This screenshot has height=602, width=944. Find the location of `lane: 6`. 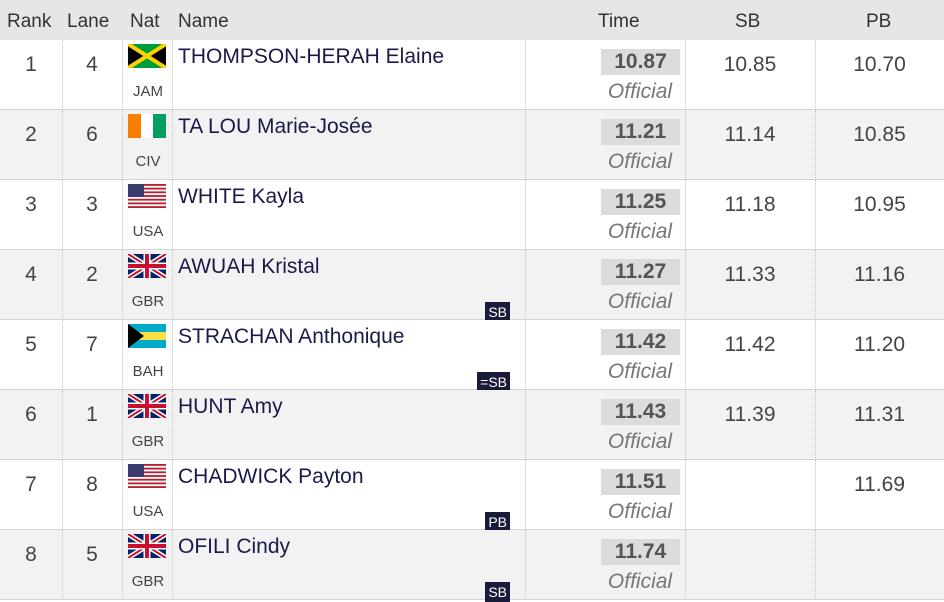

lane: 6 is located at coordinates (92, 134).